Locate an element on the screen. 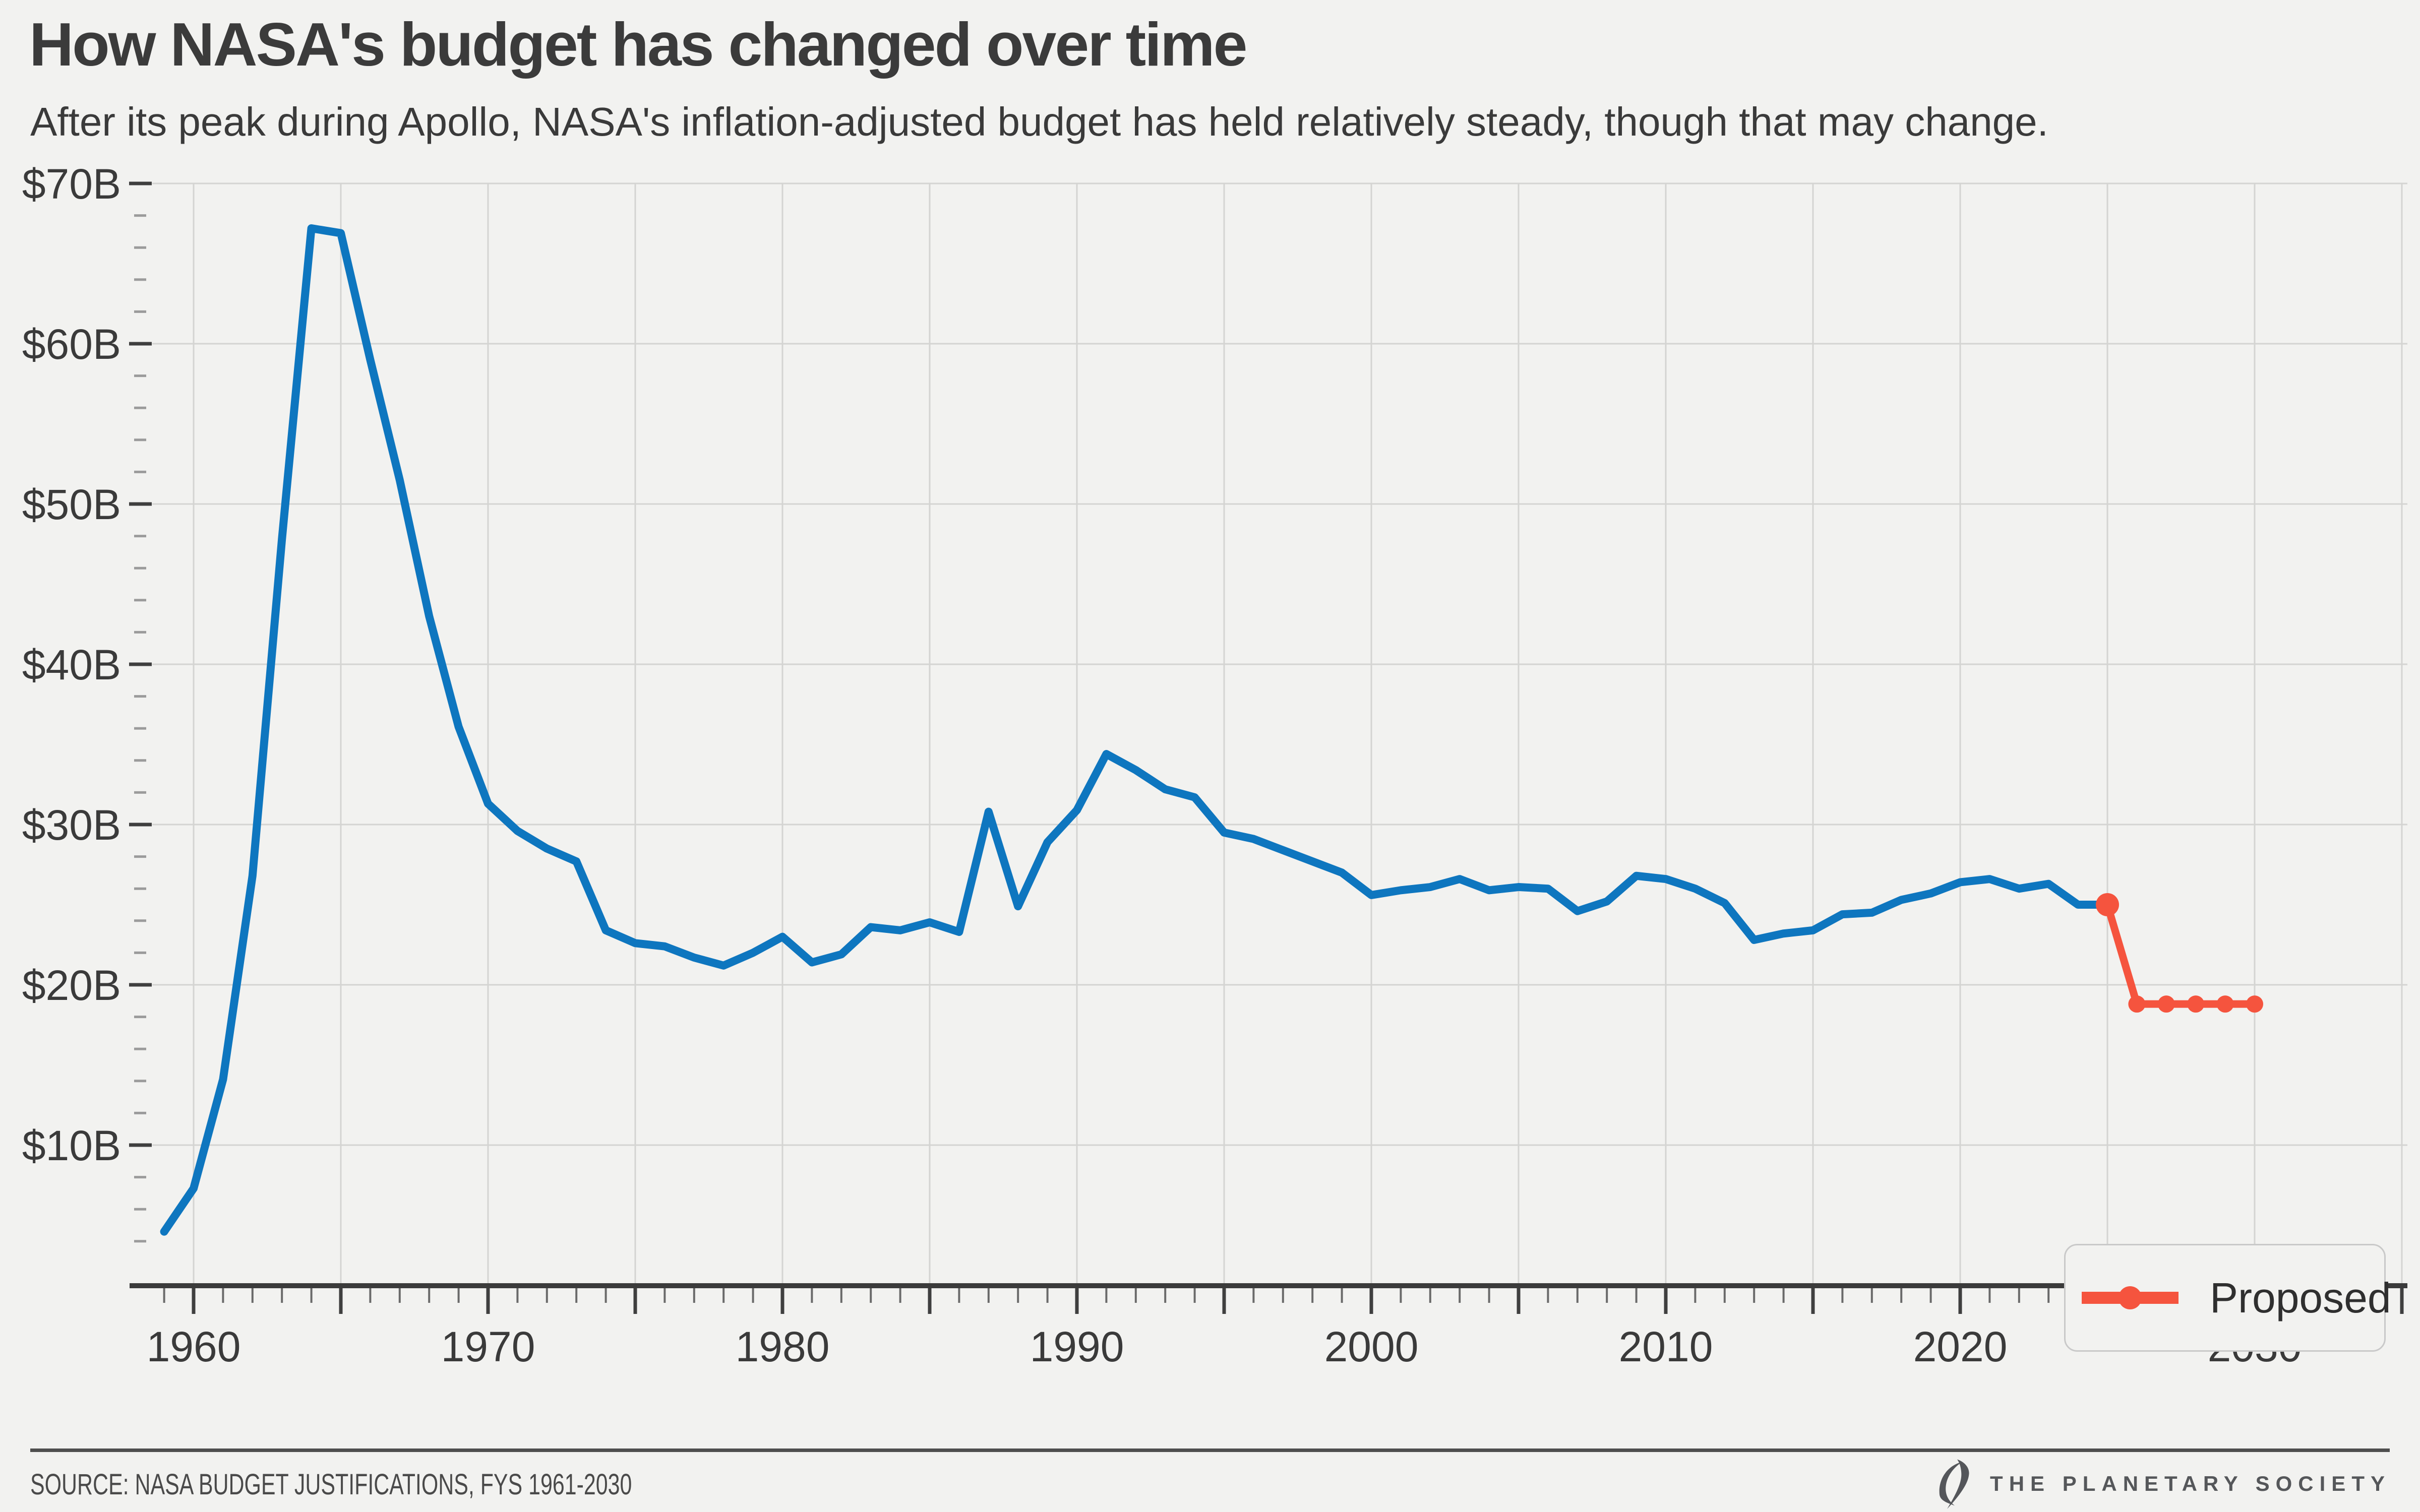 The width and height of the screenshot is (2420, 1512). svg-text: 2010 is located at coordinates (1666, 1346).